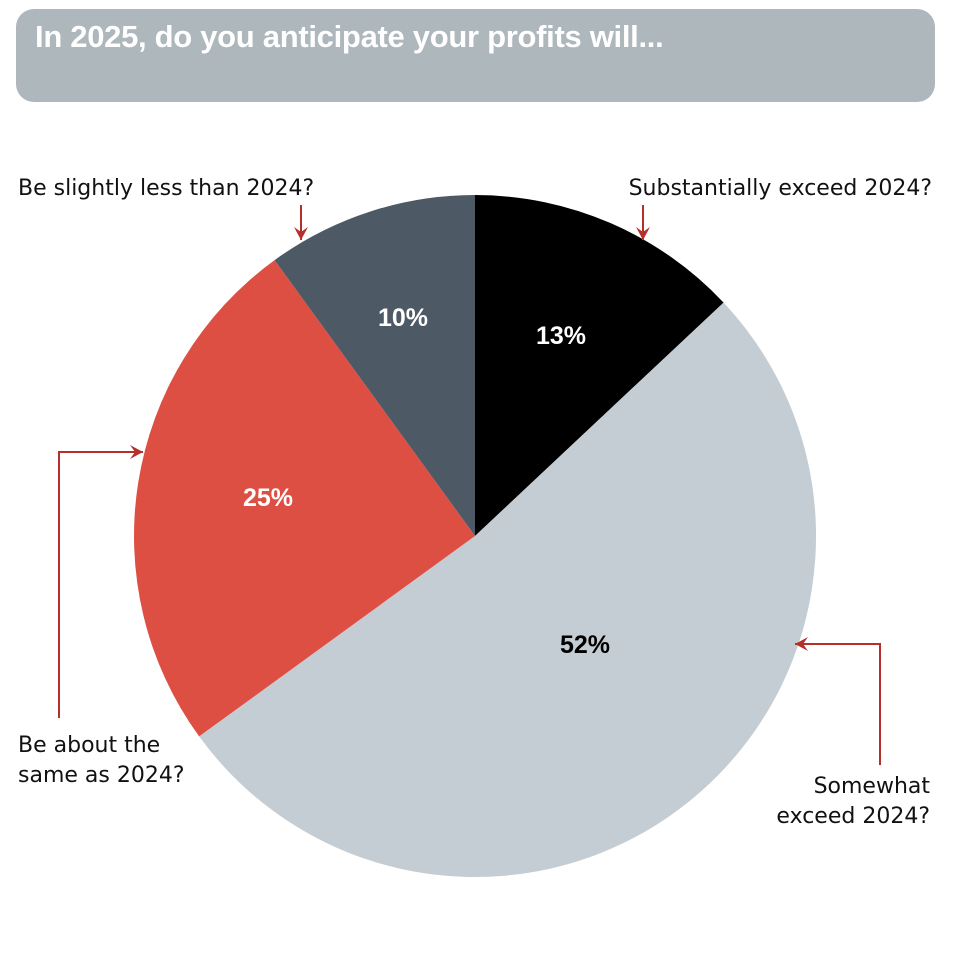 Image resolution: width=968 pixels, height=960 pixels. What do you see at coordinates (101, 760) in the screenshot?
I see `callout-label-about-the-same: Be about the same as 2024?` at bounding box center [101, 760].